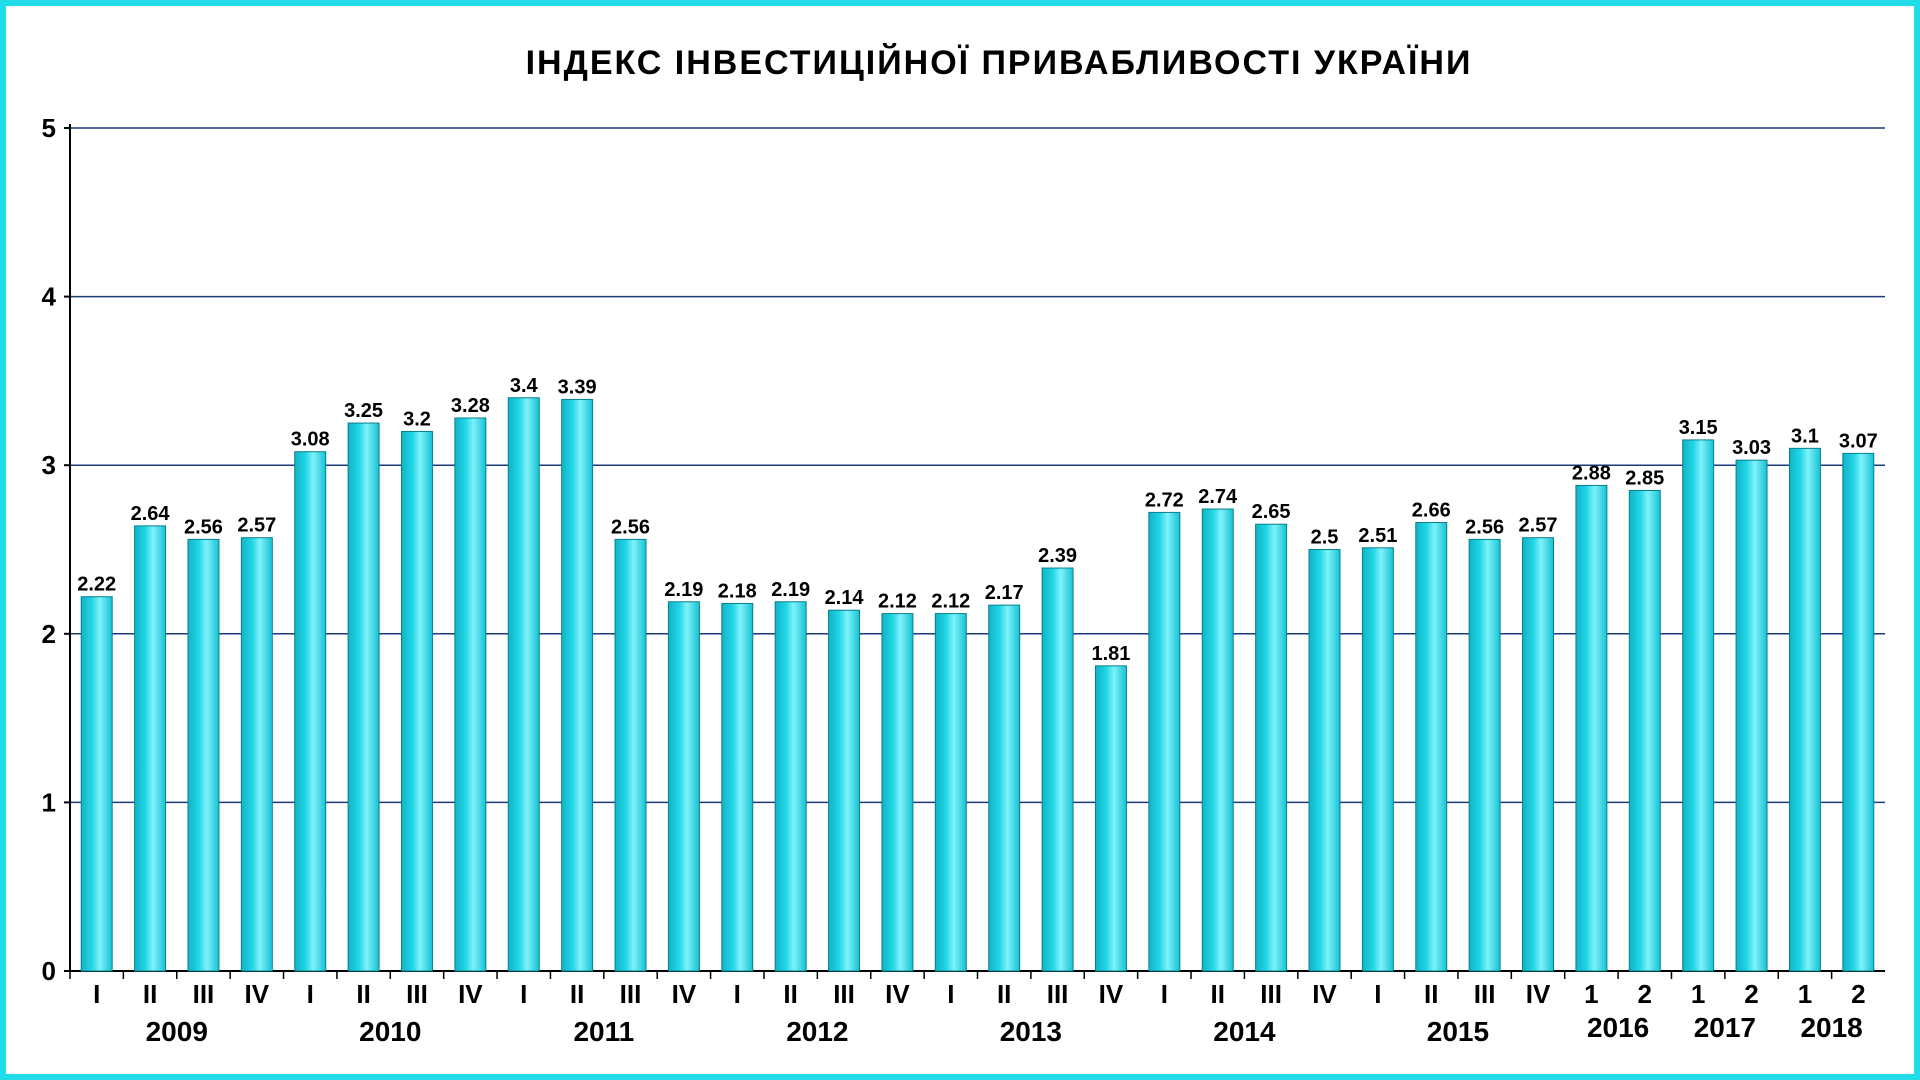  What do you see at coordinates (1164, 500) in the screenshot?
I see `data-label: 2.72` at bounding box center [1164, 500].